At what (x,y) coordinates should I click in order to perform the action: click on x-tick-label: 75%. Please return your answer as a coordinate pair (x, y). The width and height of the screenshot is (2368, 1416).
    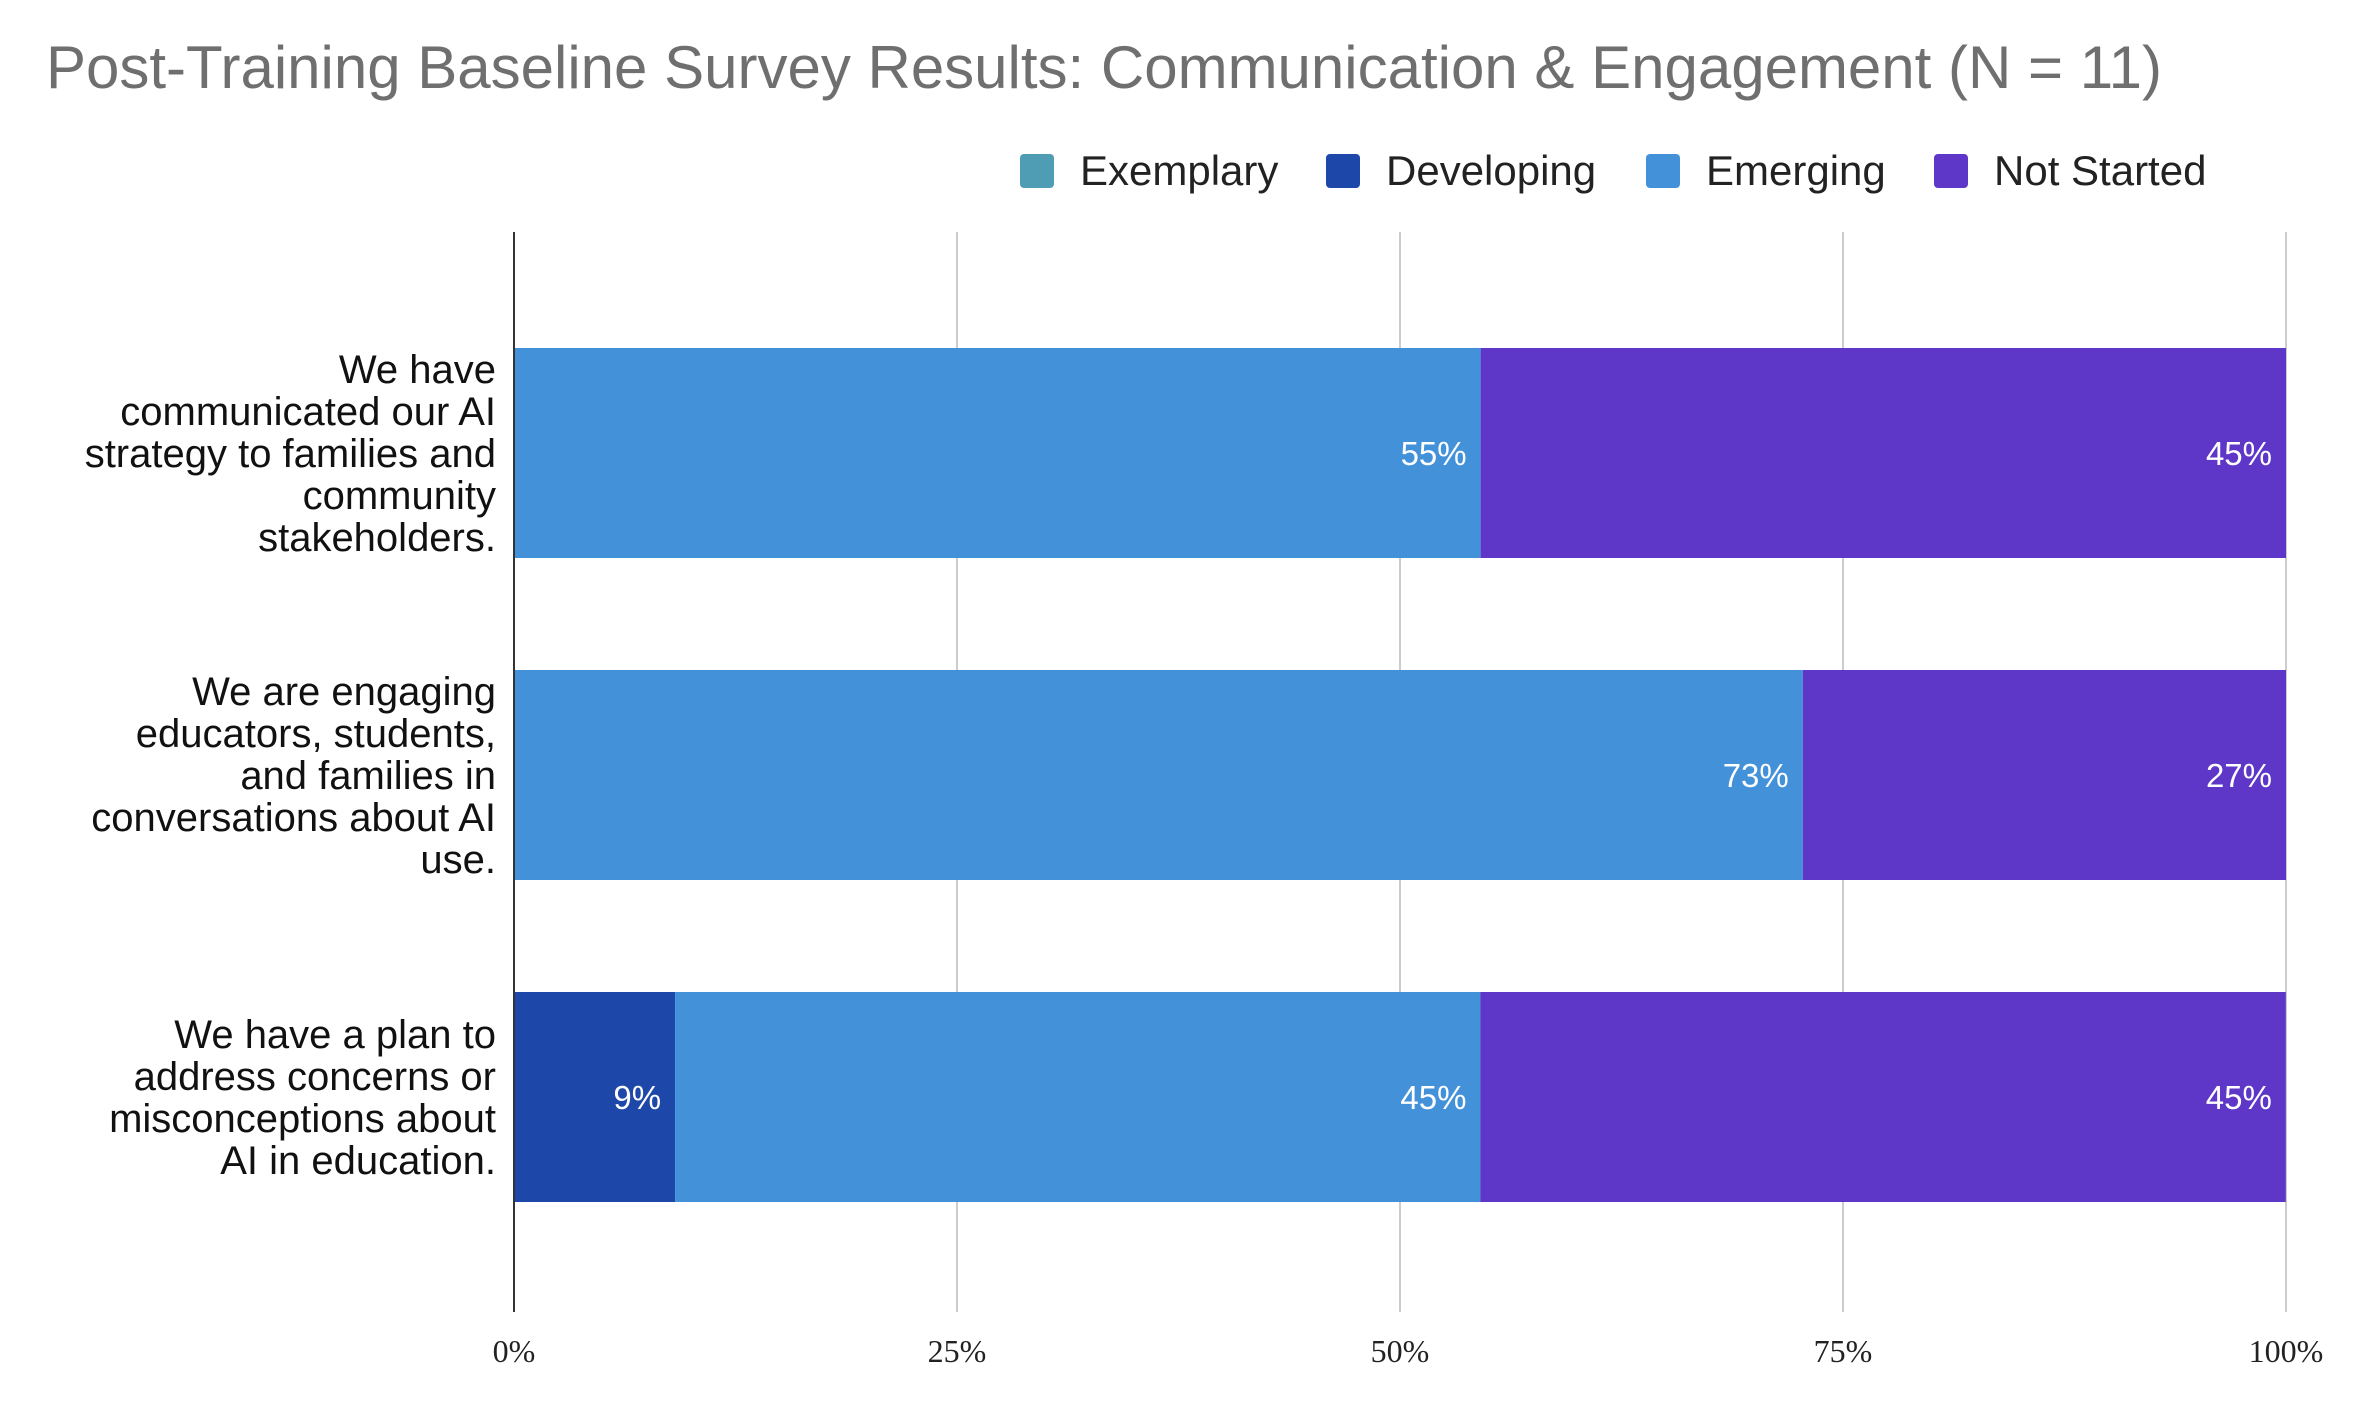
    Looking at the image, I should click on (1843, 1351).